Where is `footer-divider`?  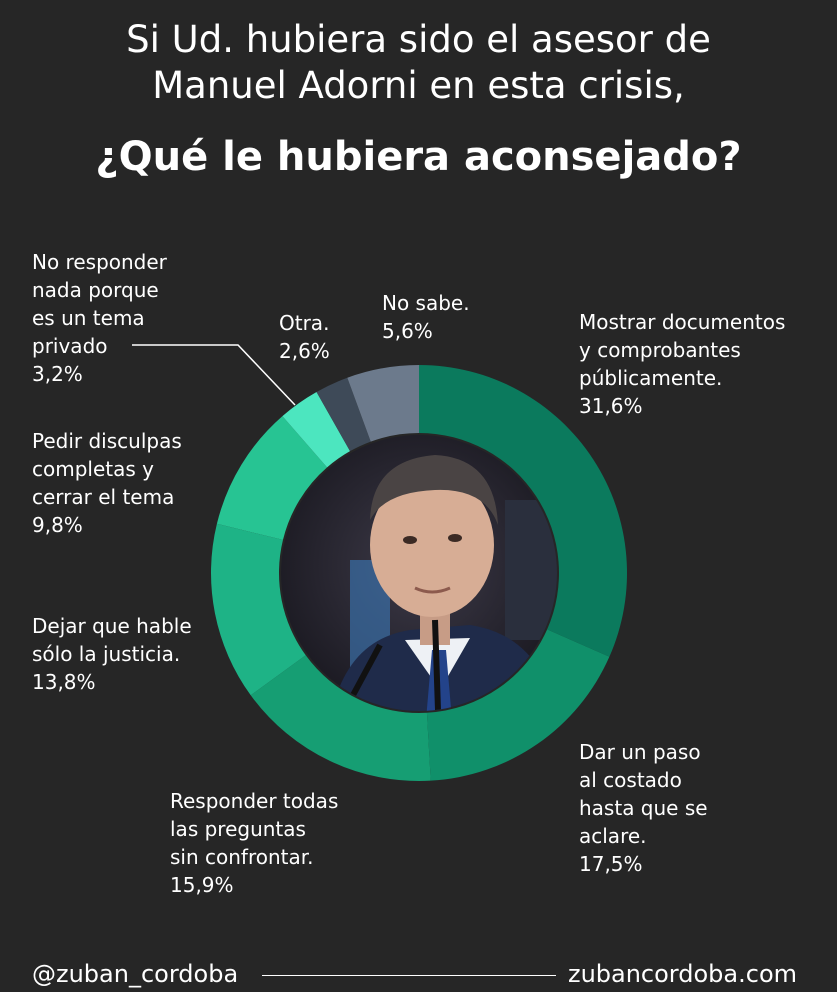
footer-divider is located at coordinates (409, 975).